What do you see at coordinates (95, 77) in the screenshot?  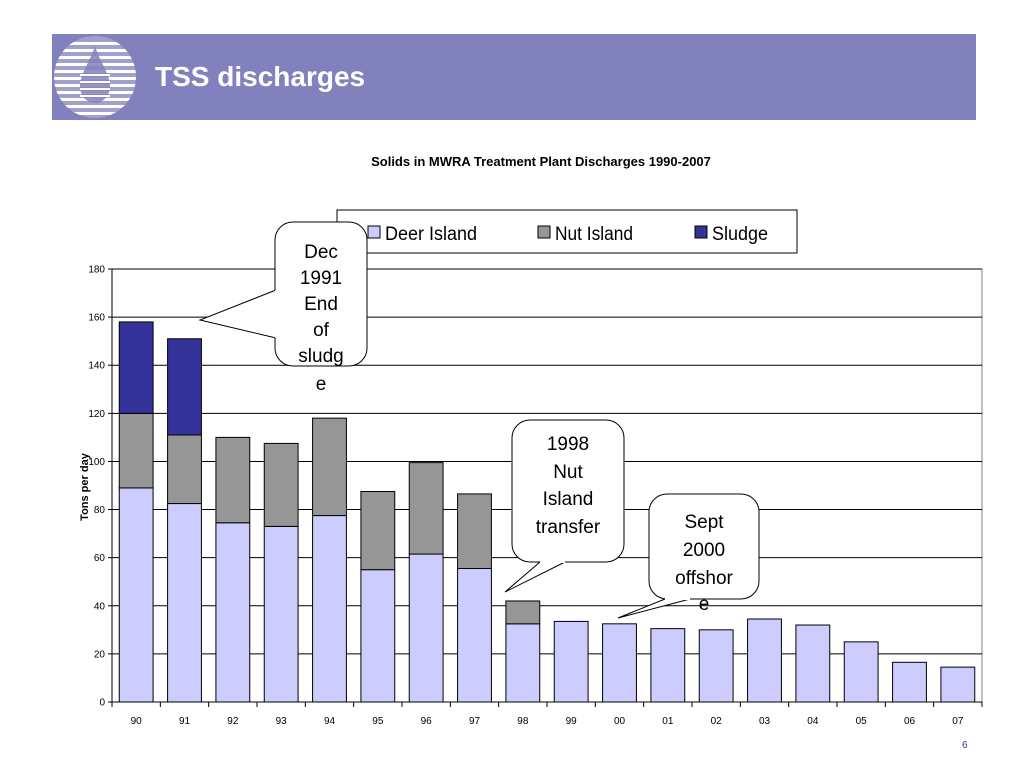 I see `water-drop-logo-icon` at bounding box center [95, 77].